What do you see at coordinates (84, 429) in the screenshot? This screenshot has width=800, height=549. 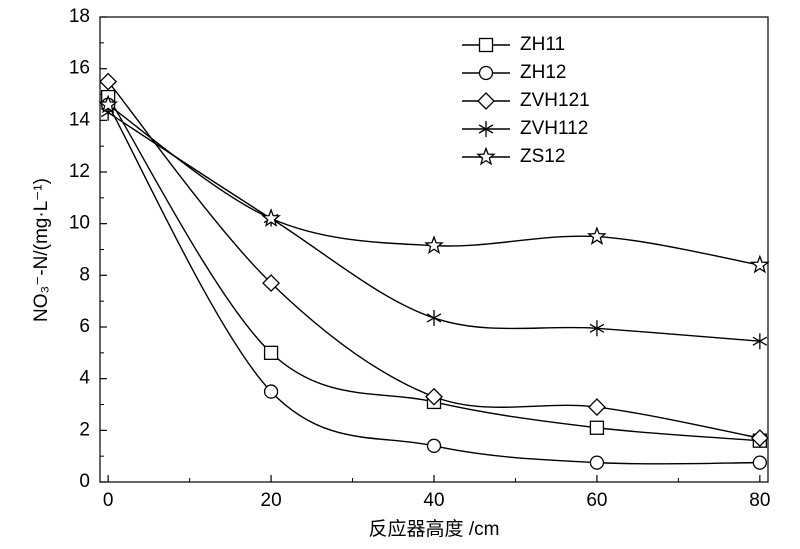 I see `y-tick-label: 2` at bounding box center [84, 429].